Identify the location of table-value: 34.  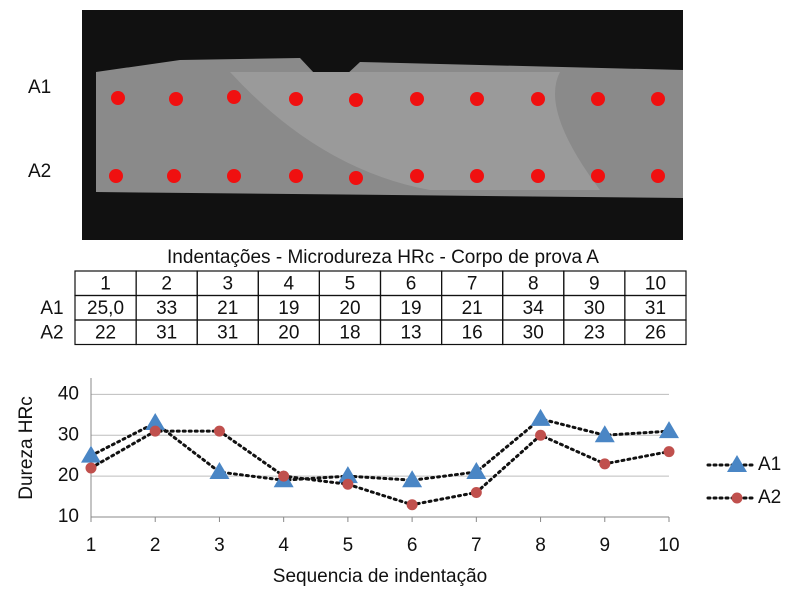
(534, 308).